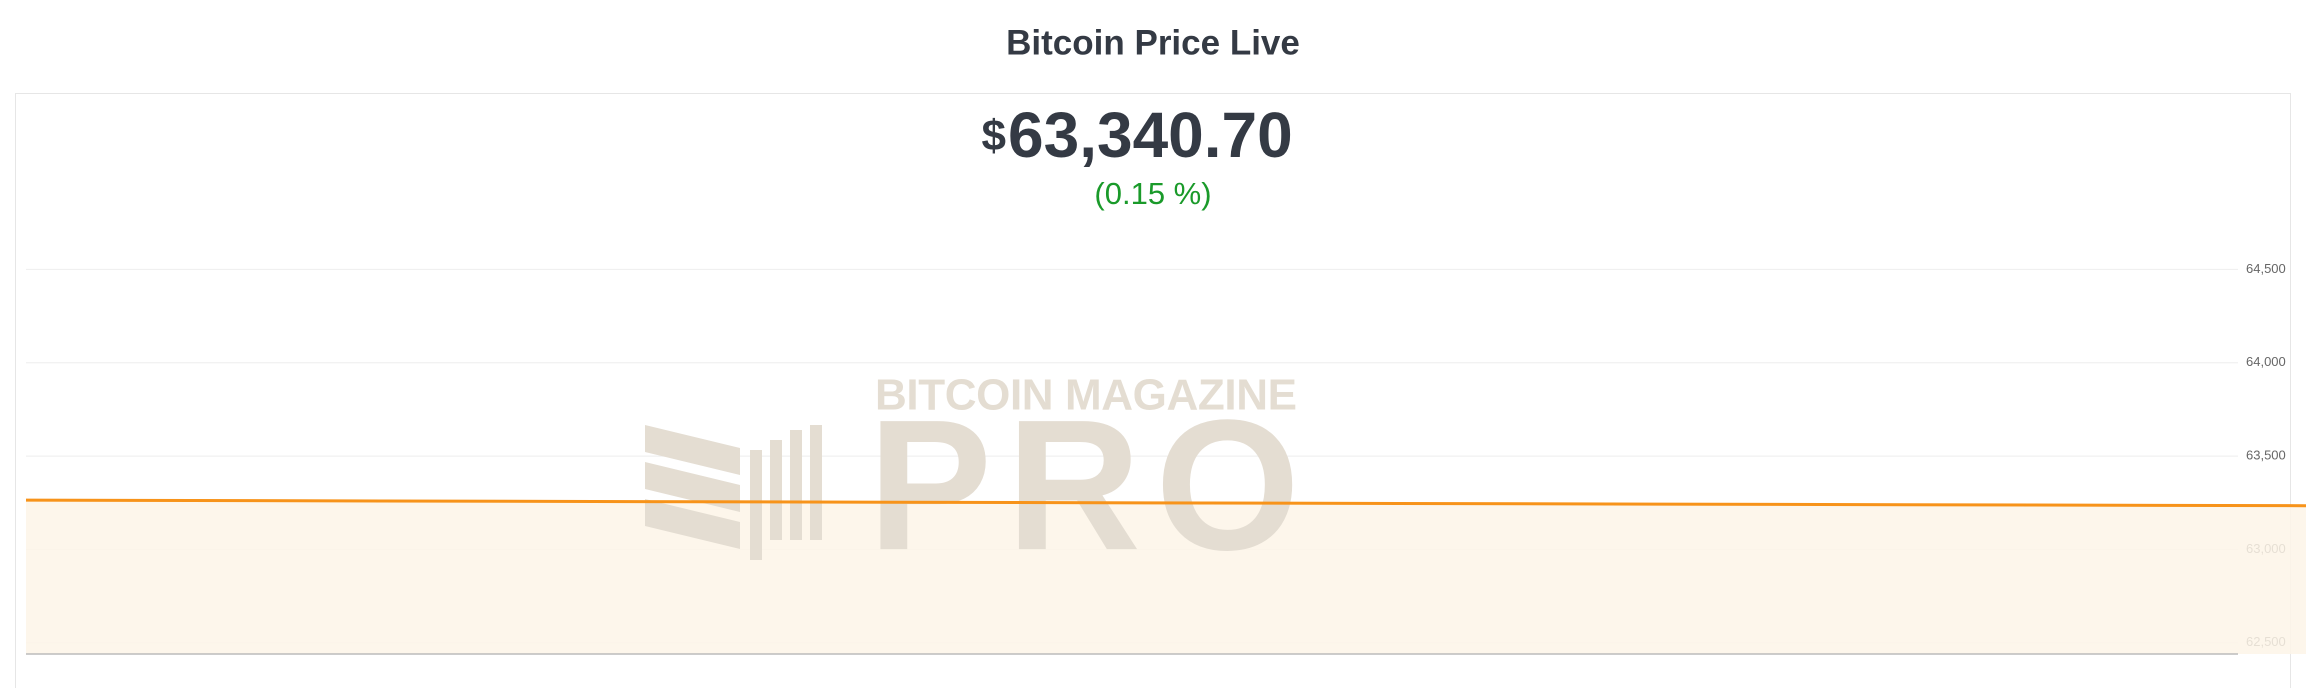 The image size is (2306, 688). What do you see at coordinates (1152, 193) in the screenshot?
I see `price-change: (0.15 %)` at bounding box center [1152, 193].